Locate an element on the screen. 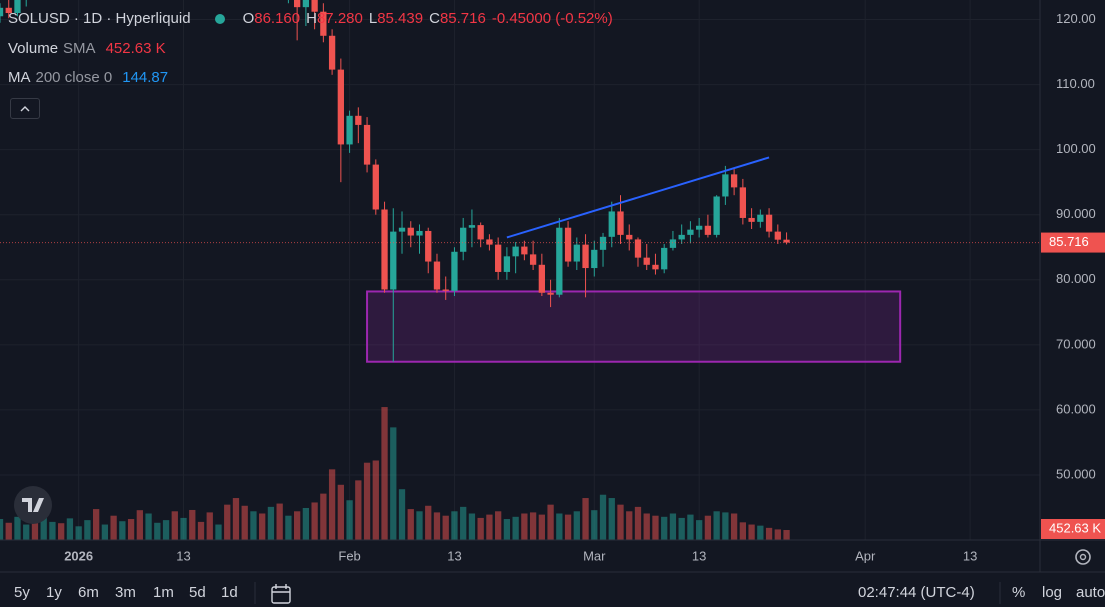 This screenshot has width=1105, height=607. x-tick-label: Apr is located at coordinates (865, 555).